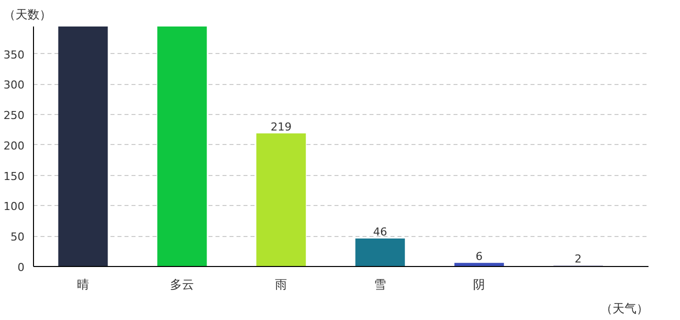  Describe the element at coordinates (17, 237) in the screenshot. I see `y-tick-label: 50` at that location.